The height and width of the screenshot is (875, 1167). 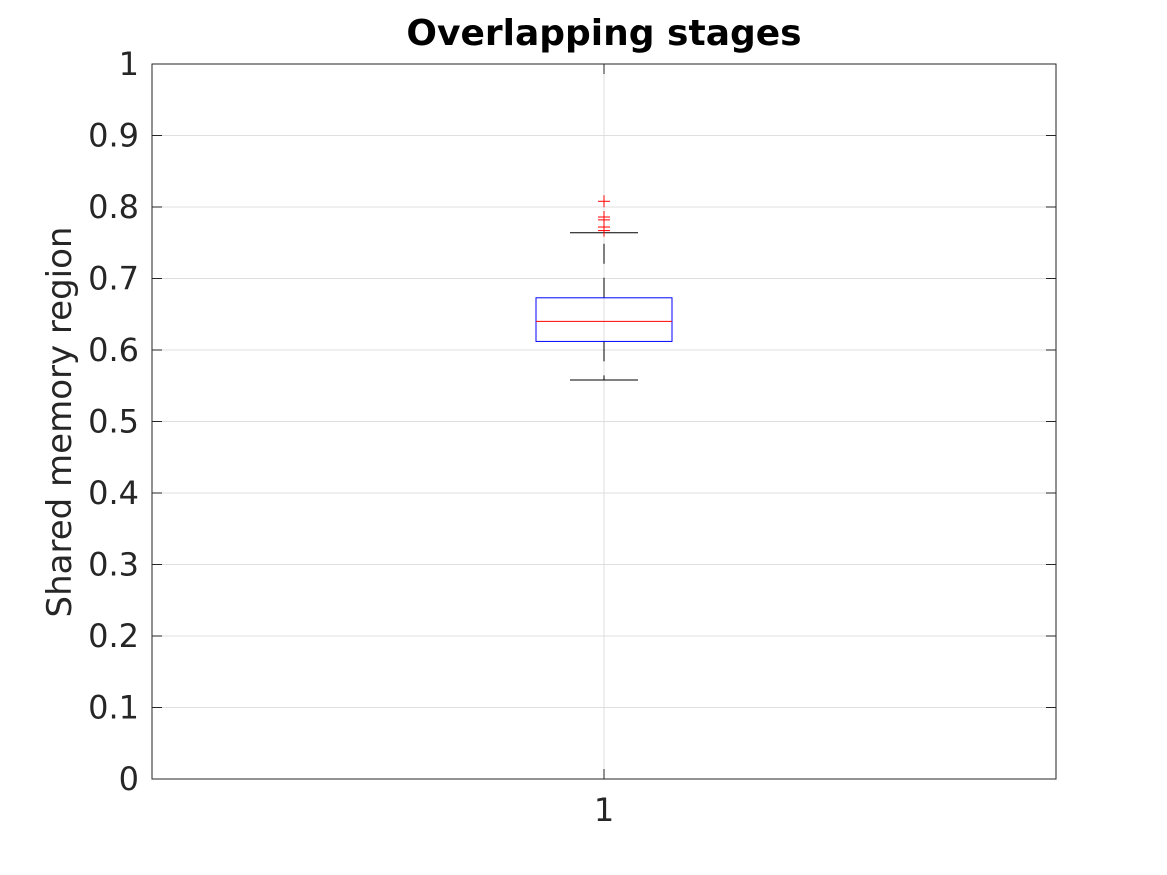 What do you see at coordinates (604, 319) in the screenshot?
I see `interquartile-box` at bounding box center [604, 319].